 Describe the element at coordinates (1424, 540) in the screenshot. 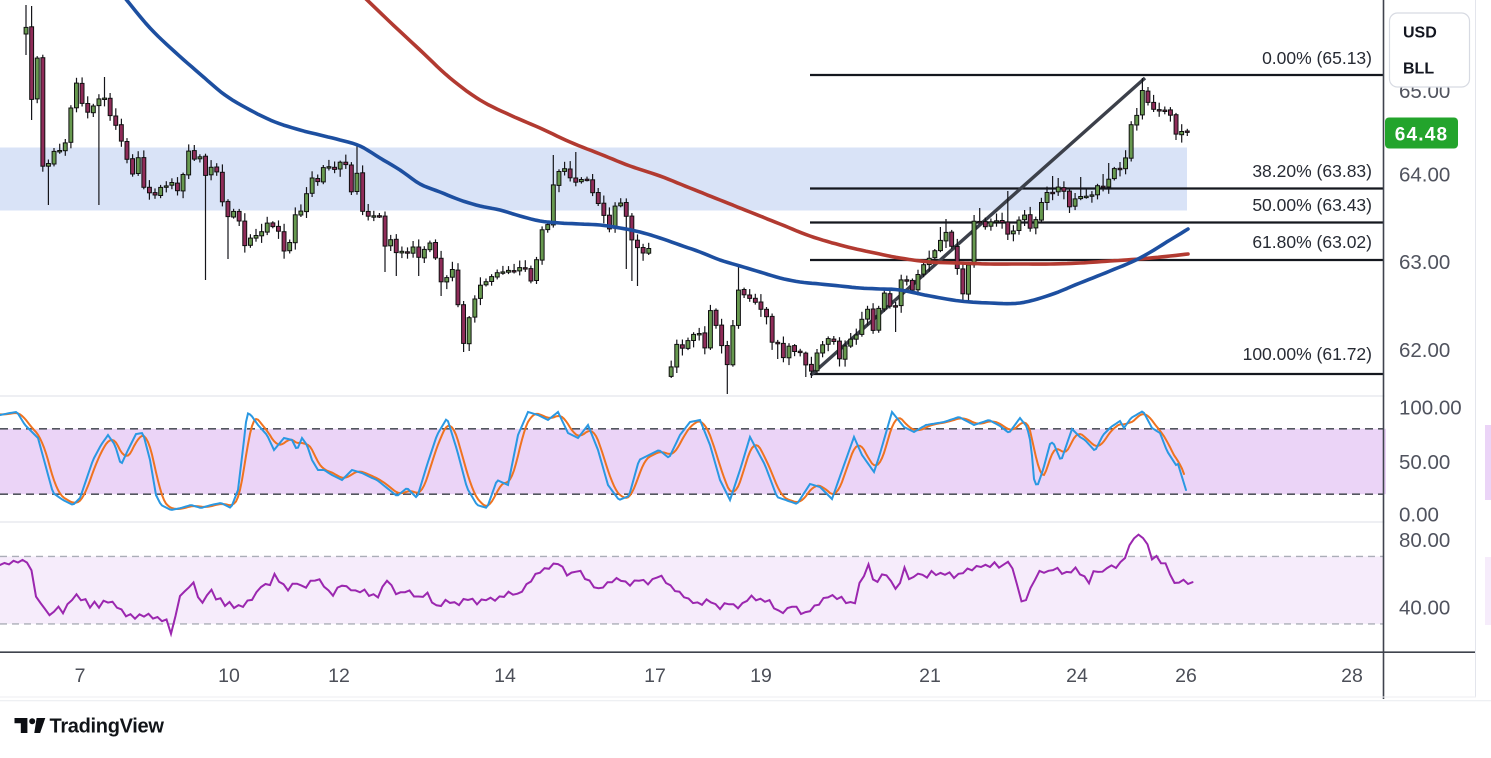

I see `svg-text: 80.00` at that location.